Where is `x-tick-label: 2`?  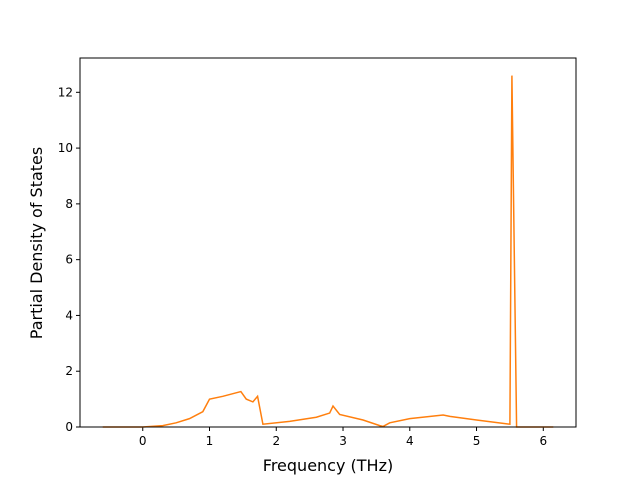 x-tick-label: 2 is located at coordinates (276, 441).